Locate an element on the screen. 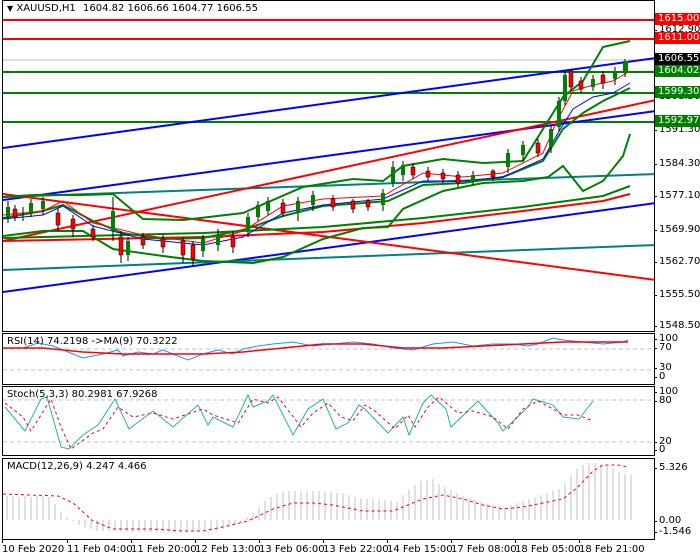 Image resolution: width=700 pixels, height=560 pixels. macd-plot is located at coordinates (317, 498).